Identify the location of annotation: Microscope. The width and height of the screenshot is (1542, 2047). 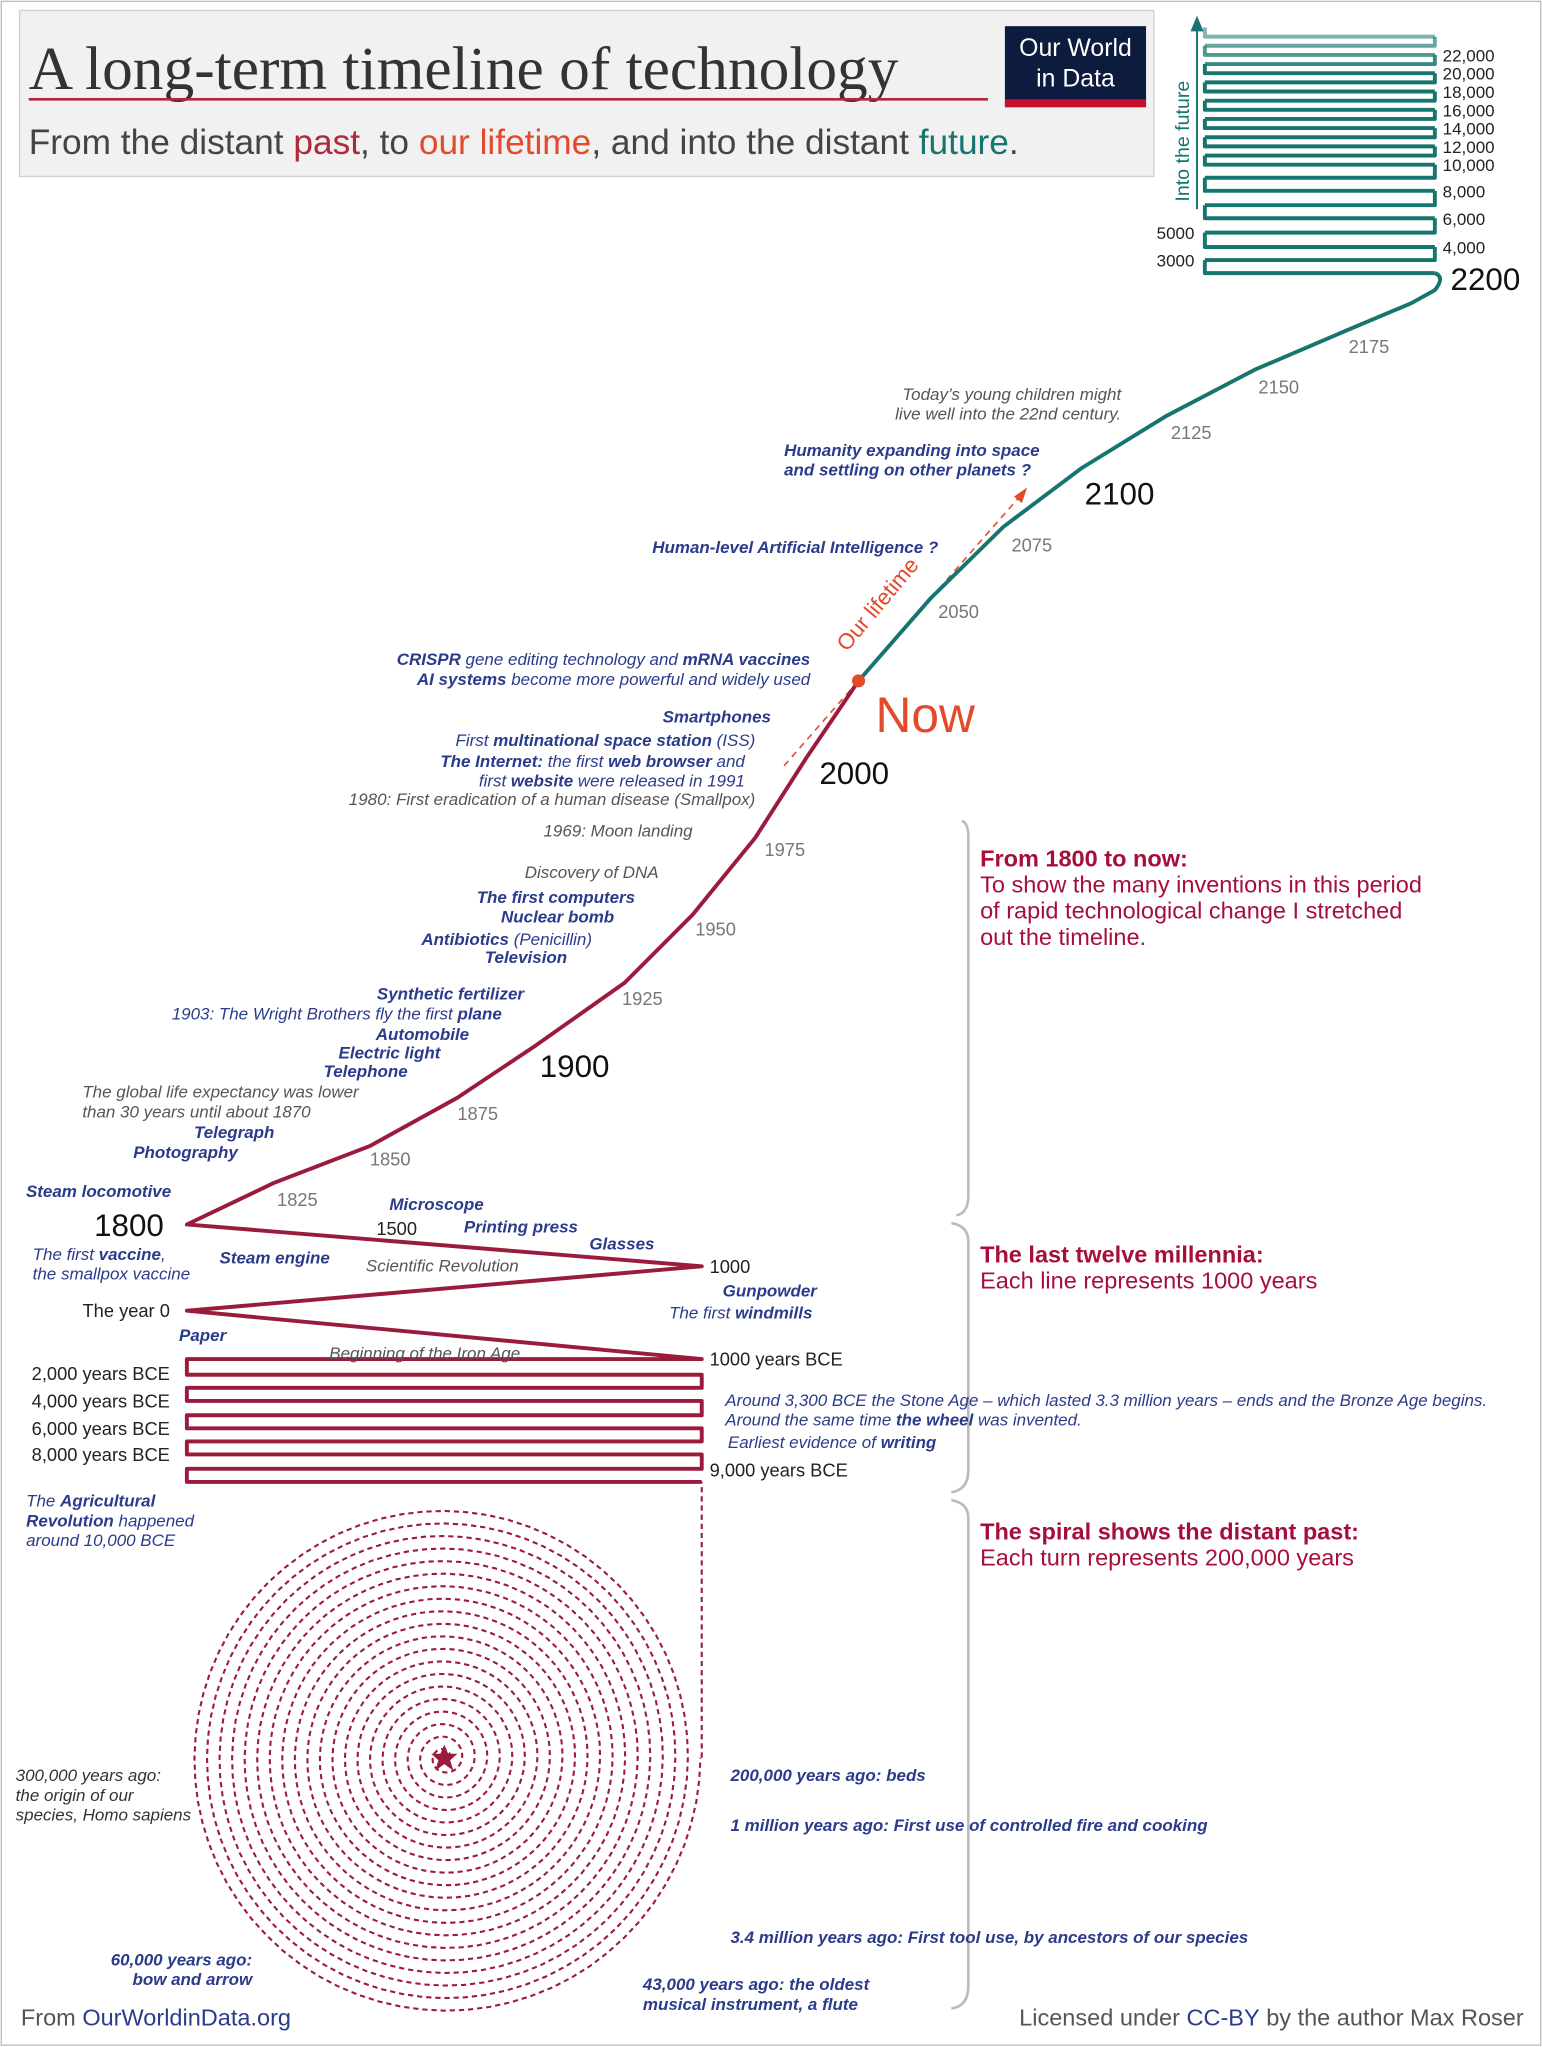
(436, 1204).